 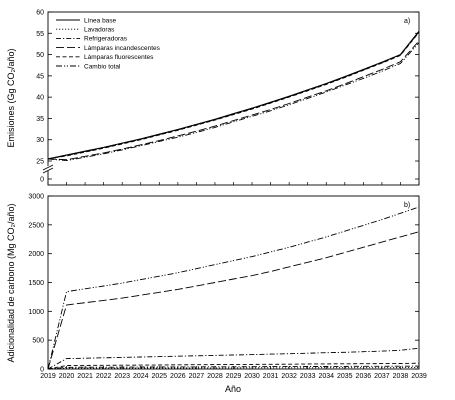 What do you see at coordinates (40, 76) in the screenshot?
I see `y-tick-label: 45` at bounding box center [40, 76].